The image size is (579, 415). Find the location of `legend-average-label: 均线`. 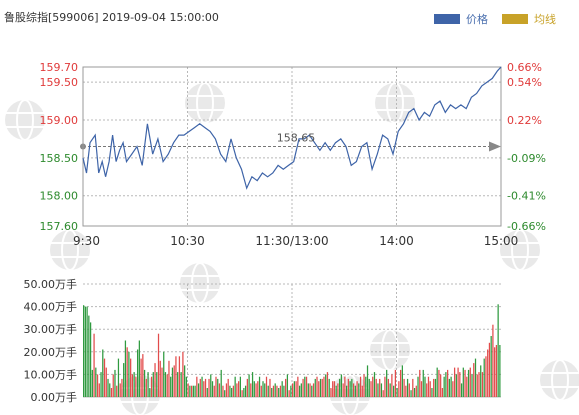

legend-average-label: 均线 is located at coordinates (545, 19).